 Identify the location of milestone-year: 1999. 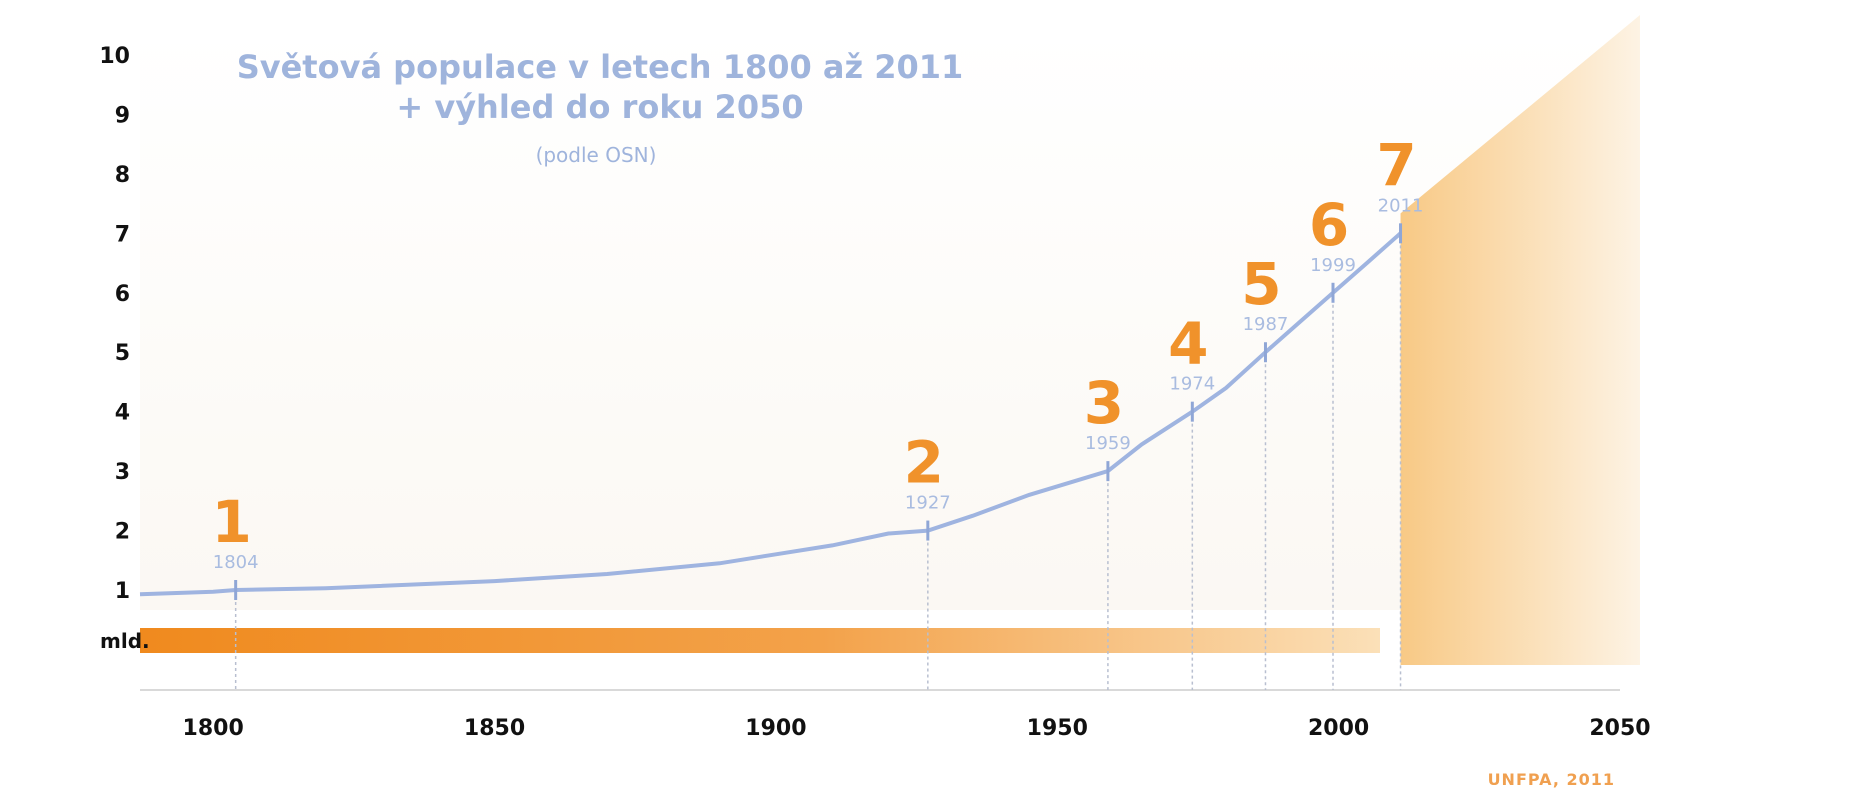
(1333, 265).